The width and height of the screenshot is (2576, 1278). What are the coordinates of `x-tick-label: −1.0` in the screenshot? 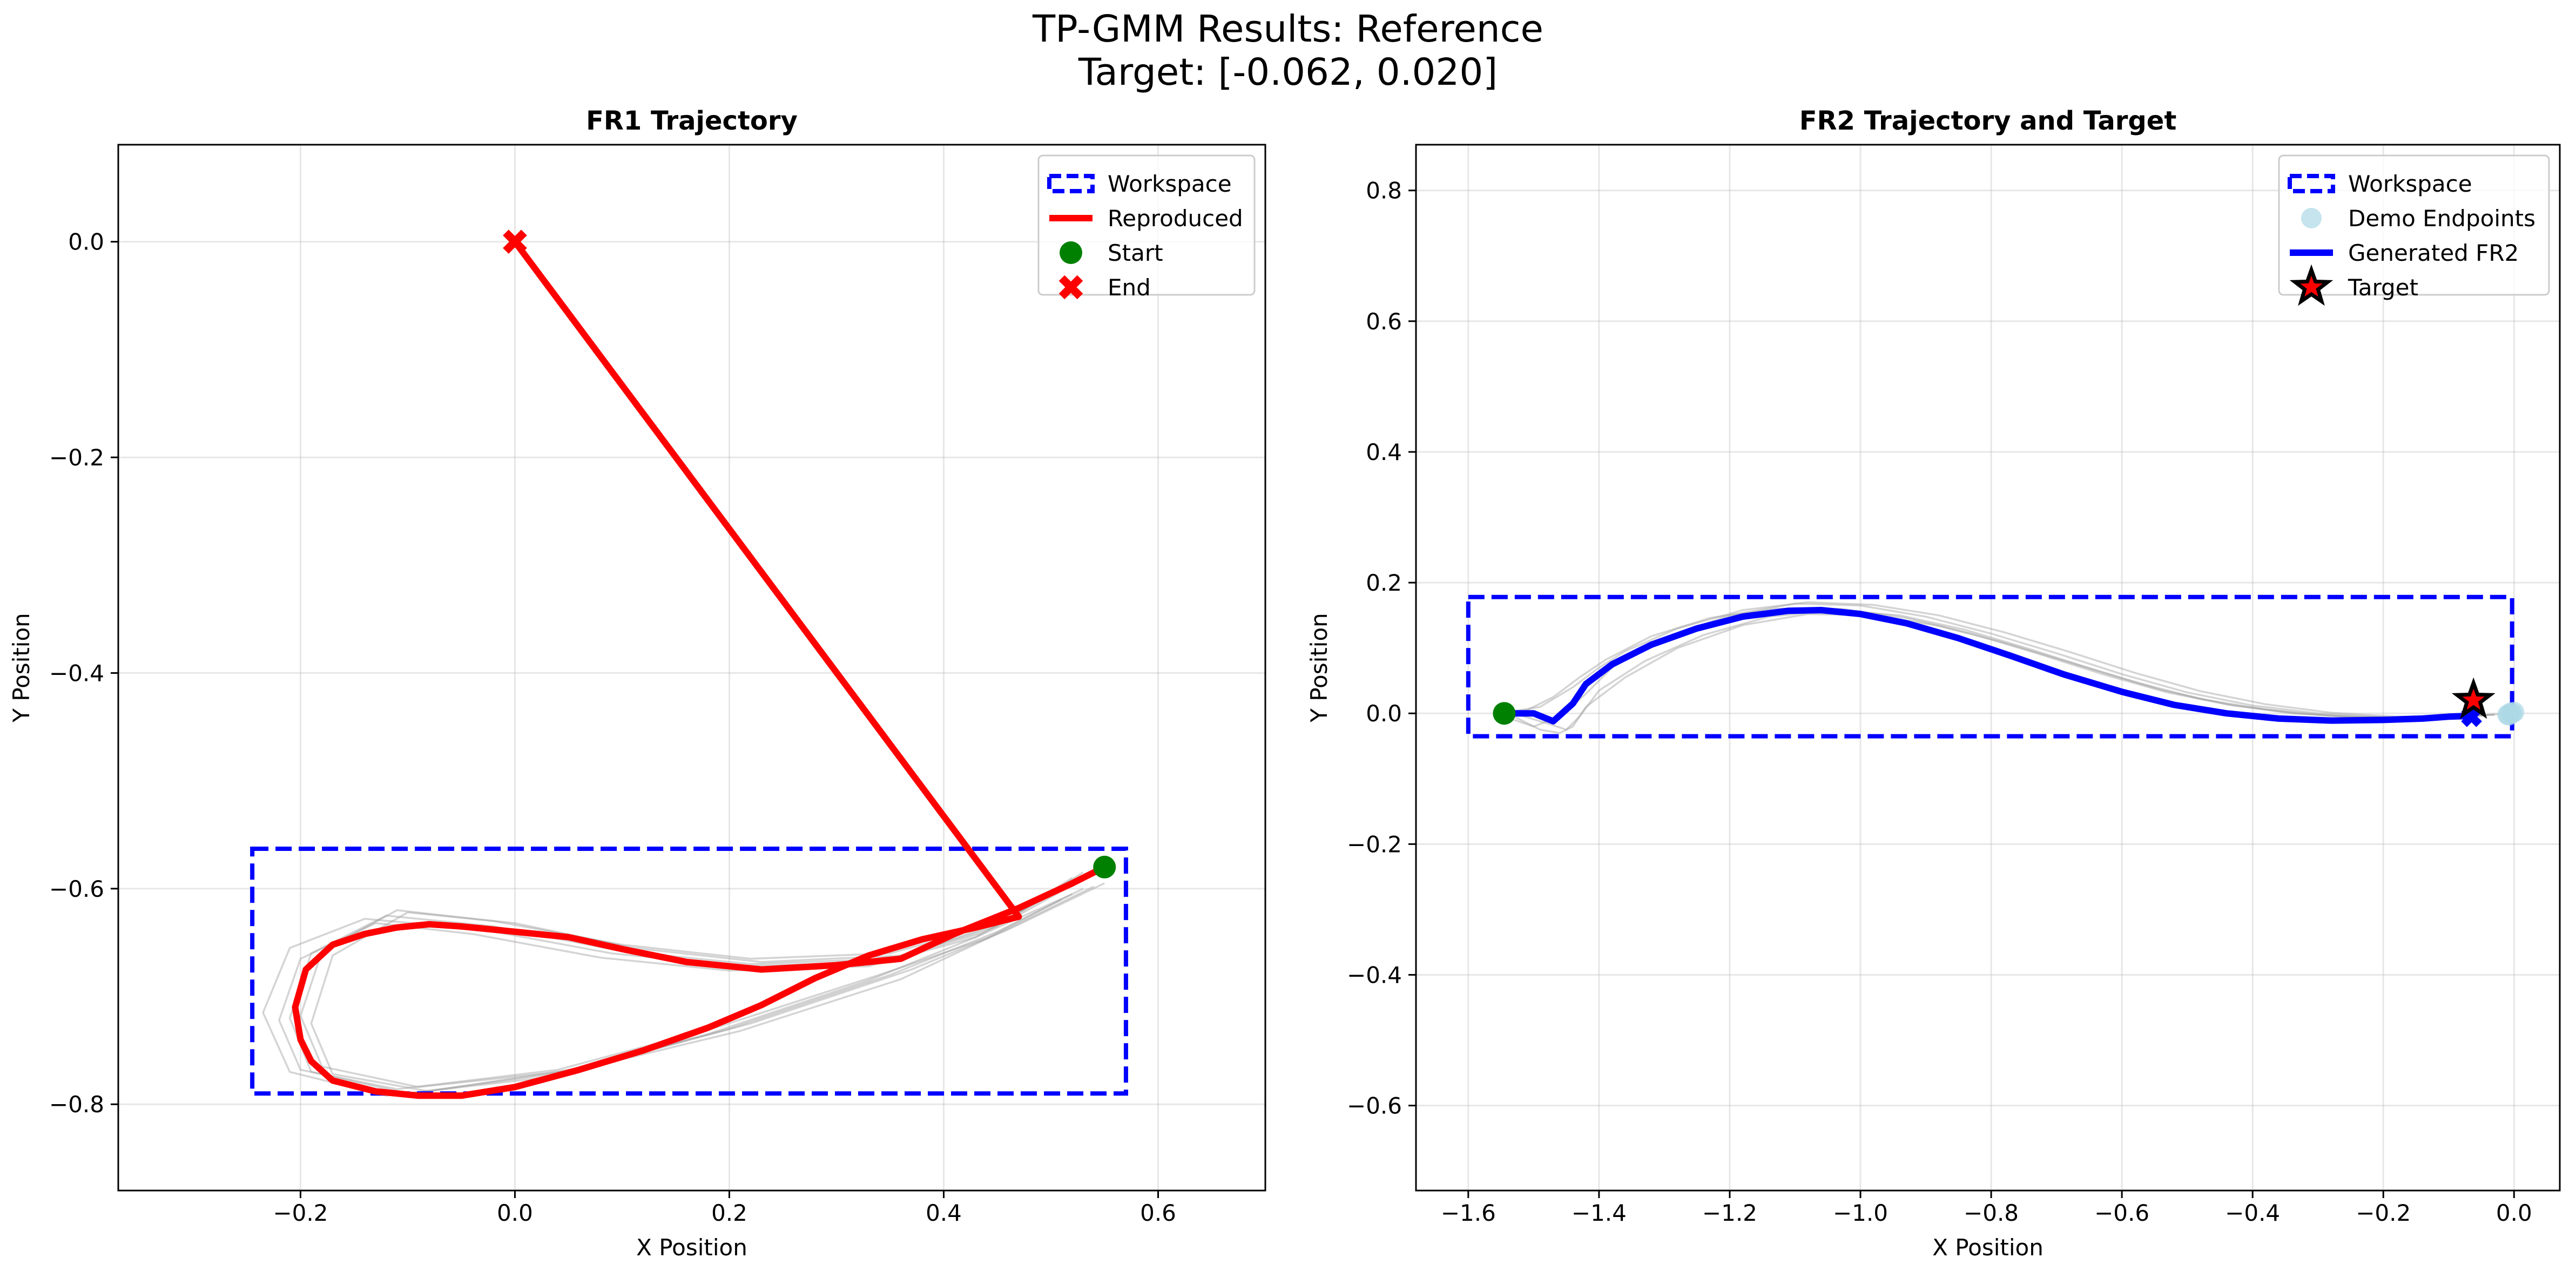 It's located at (1860, 1213).